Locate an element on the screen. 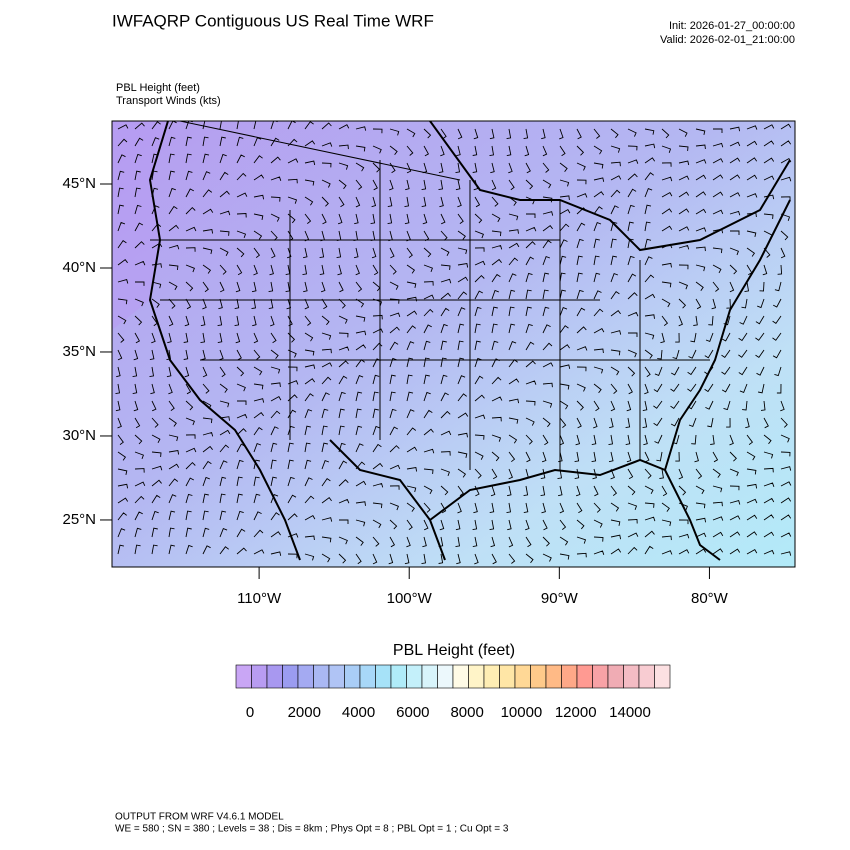 The image size is (850, 850). field-label: PBL Height (feet) is located at coordinates (158, 88).